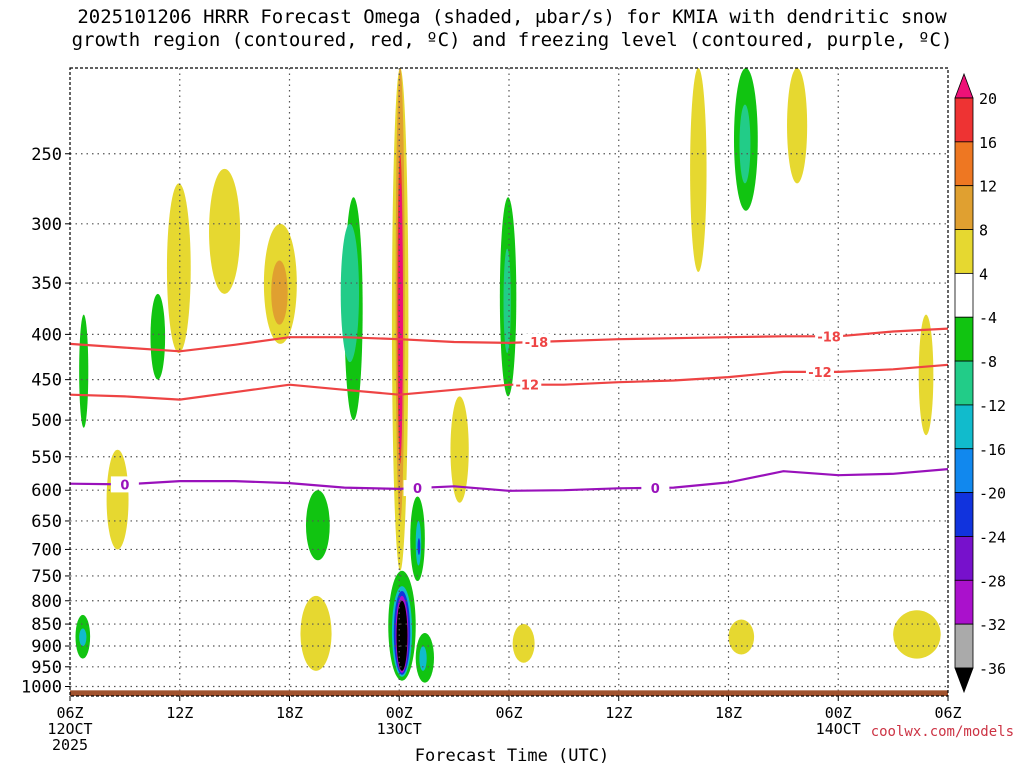  I want to click on x-tick-label-12-0: 18Z, so click(289, 713).